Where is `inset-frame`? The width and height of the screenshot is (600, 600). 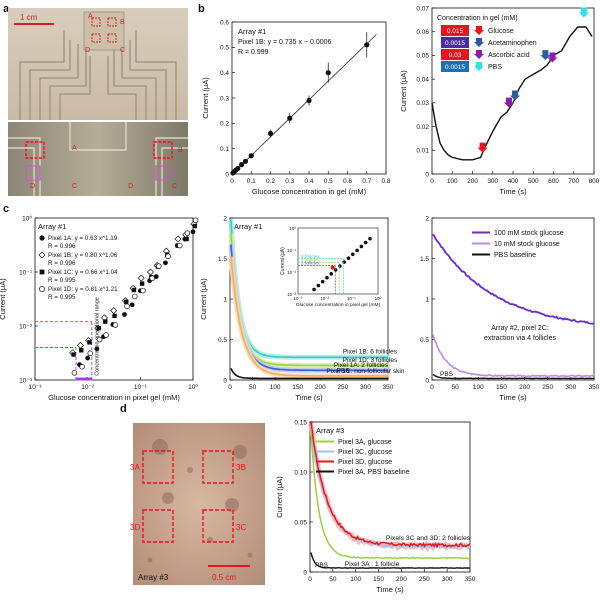 inset-frame is located at coordinates (338, 261).